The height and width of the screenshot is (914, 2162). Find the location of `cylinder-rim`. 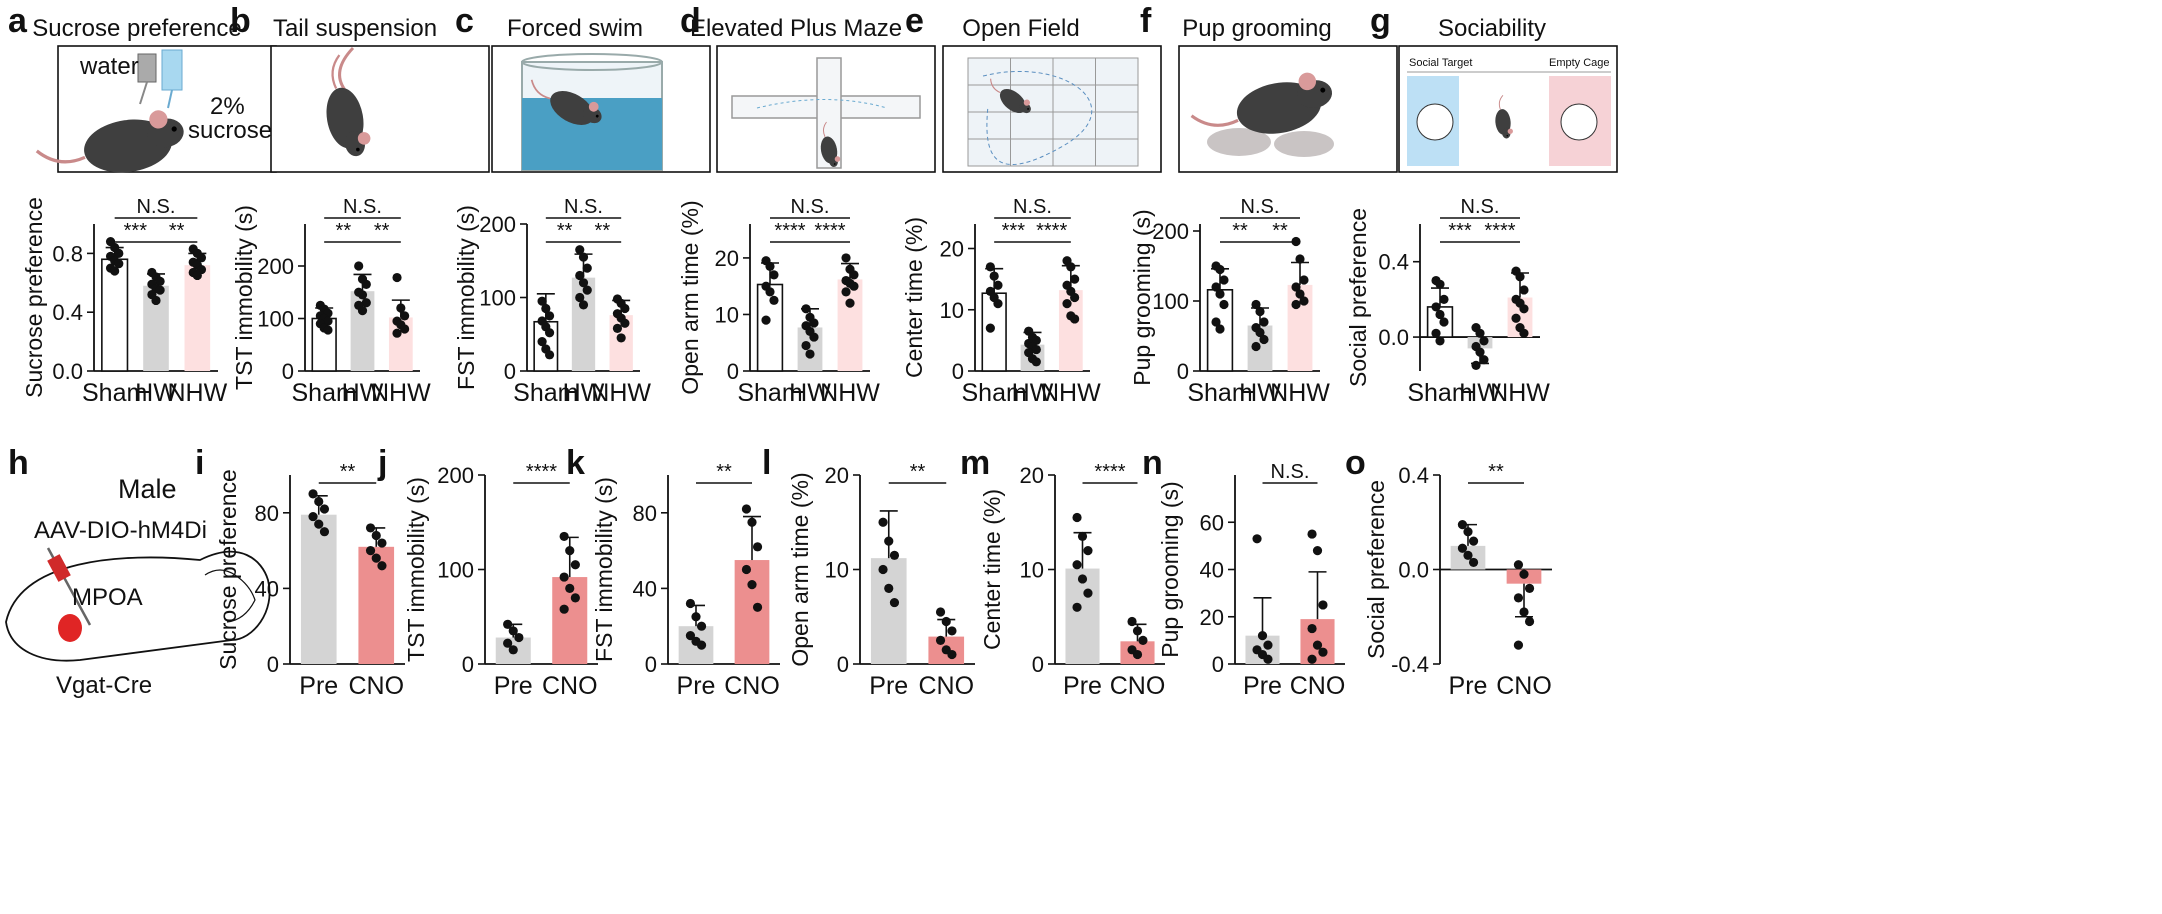

cylinder-rim is located at coordinates (592, 62).